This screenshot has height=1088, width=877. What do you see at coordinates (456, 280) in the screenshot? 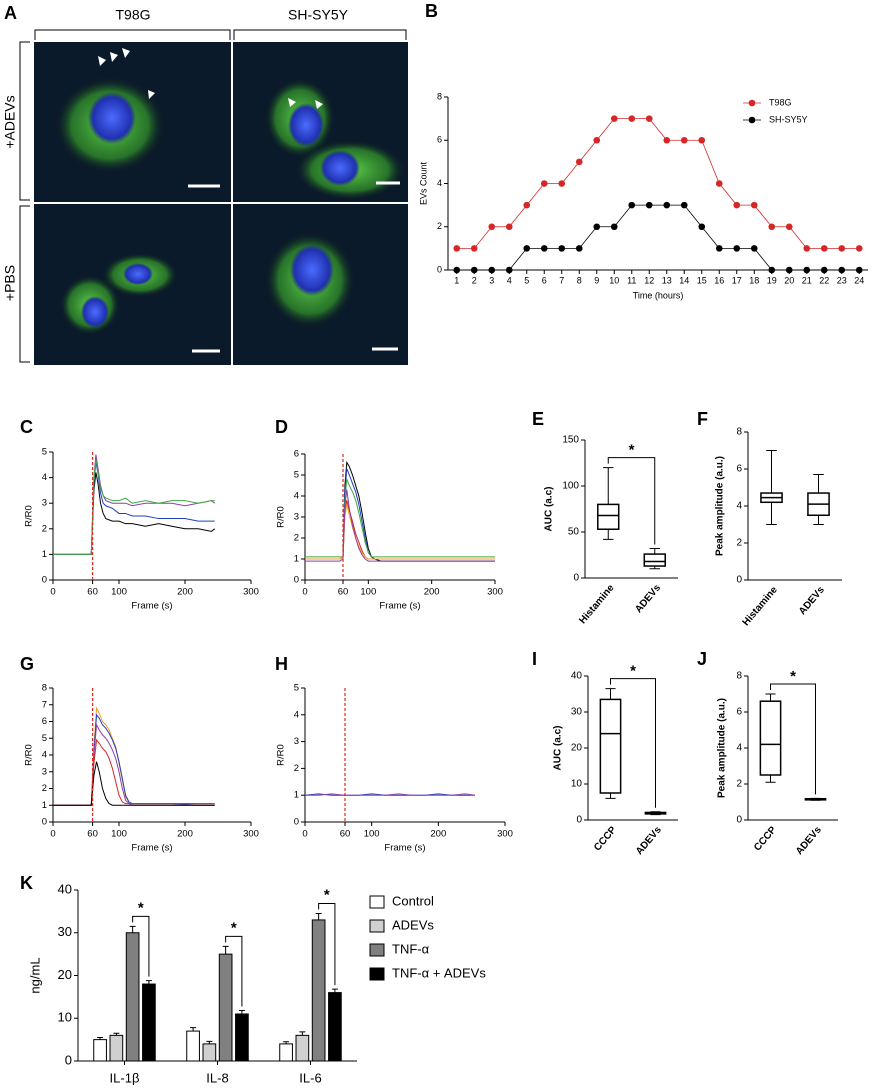
I see `x-tick-label: 1` at bounding box center [456, 280].